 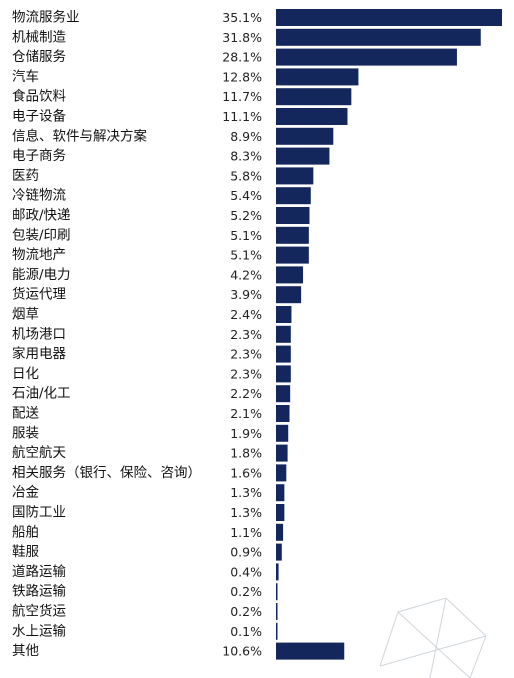 I want to click on category-label: 信息、软件与解决方案, so click(x=79, y=135).